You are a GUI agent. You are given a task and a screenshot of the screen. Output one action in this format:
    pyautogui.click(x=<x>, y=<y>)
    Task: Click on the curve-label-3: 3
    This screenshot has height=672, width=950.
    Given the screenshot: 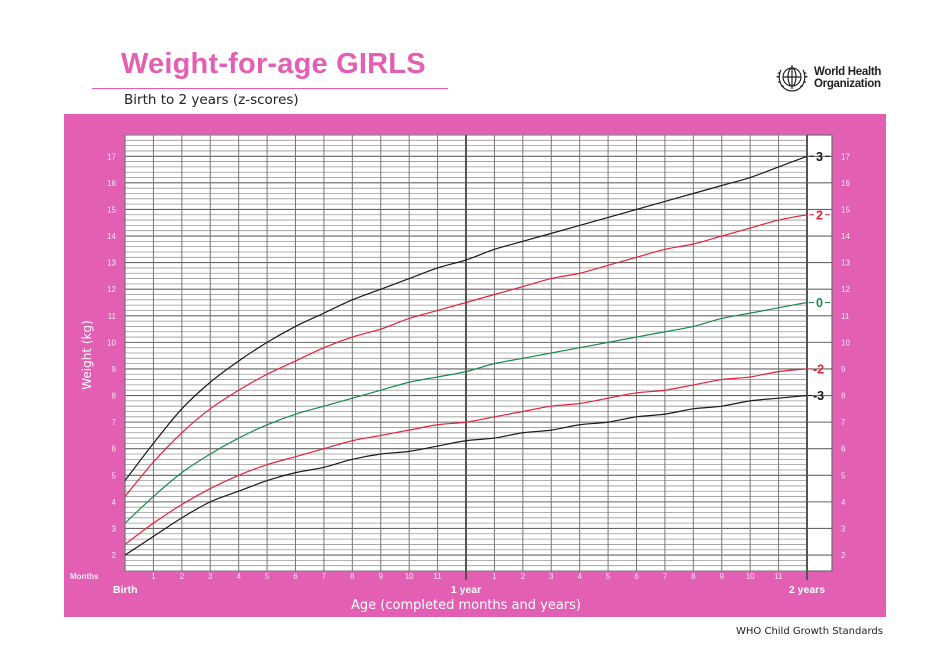 What is the action you would take?
    pyautogui.click(x=819, y=157)
    